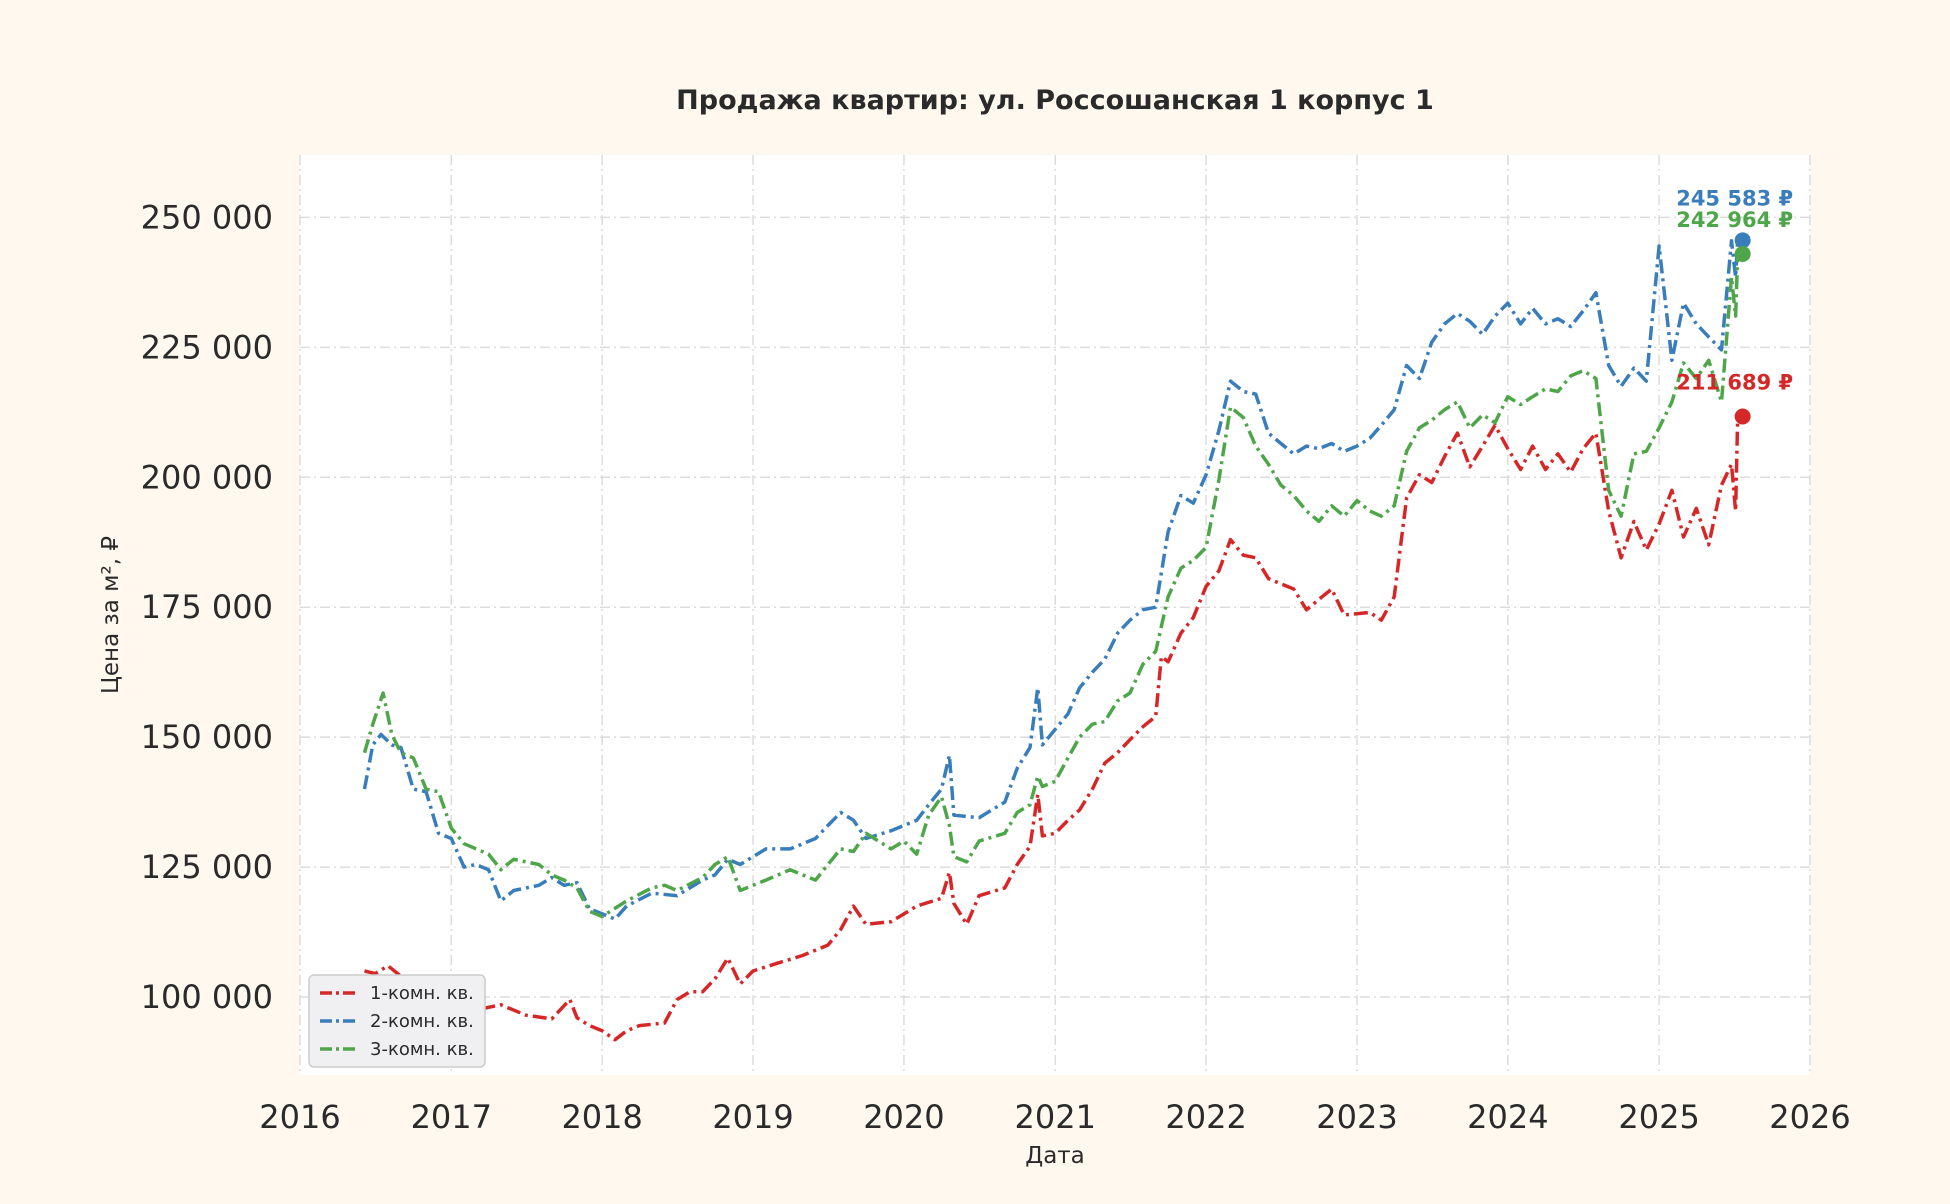 Image resolution: width=1950 pixels, height=1204 pixels. I want to click on legend: 1-комн. кв. 2-комн. кв. 3-комн. кв., so click(397, 1021).